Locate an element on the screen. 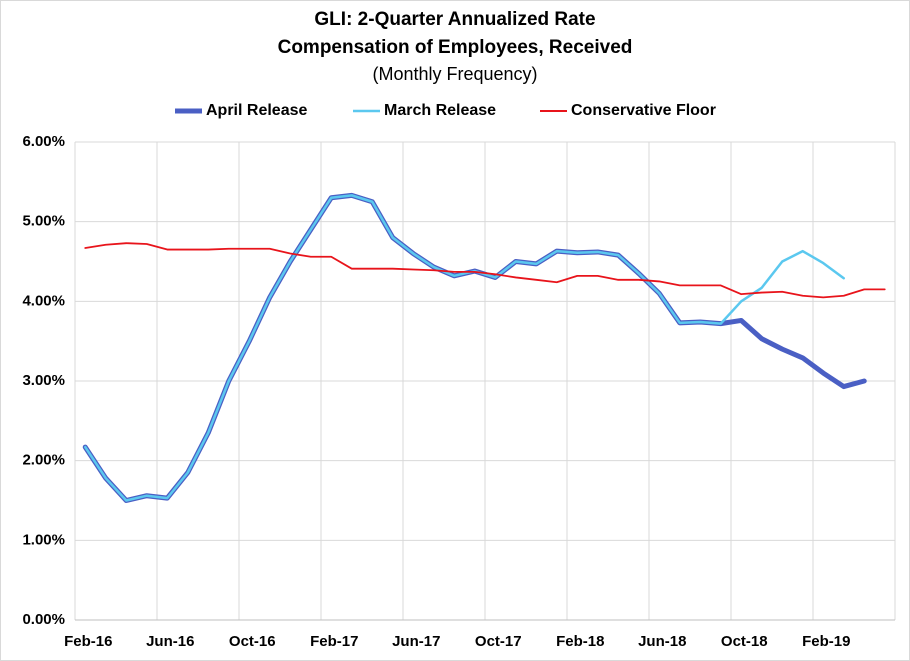 The height and width of the screenshot is (661, 910). chart-title: Compensation of Employees, Received is located at coordinates (455, 47).